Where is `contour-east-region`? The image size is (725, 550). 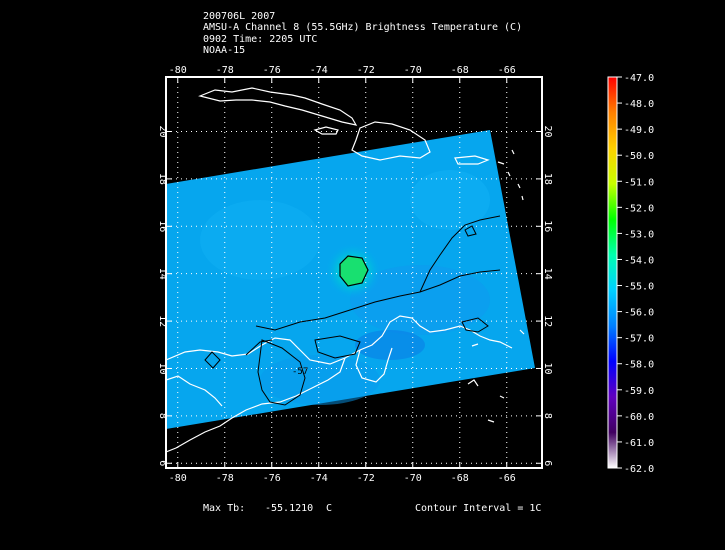 contour-east-region is located at coordinates (460, 254).